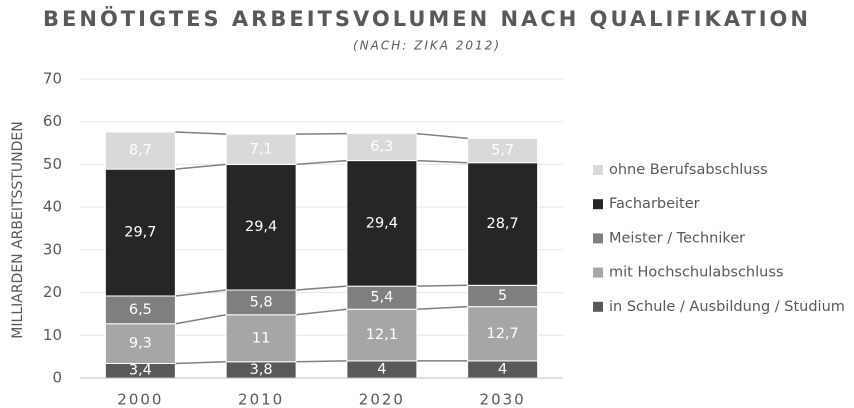 The image size is (854, 408). I want to click on value-label: 9,3, so click(140, 344).